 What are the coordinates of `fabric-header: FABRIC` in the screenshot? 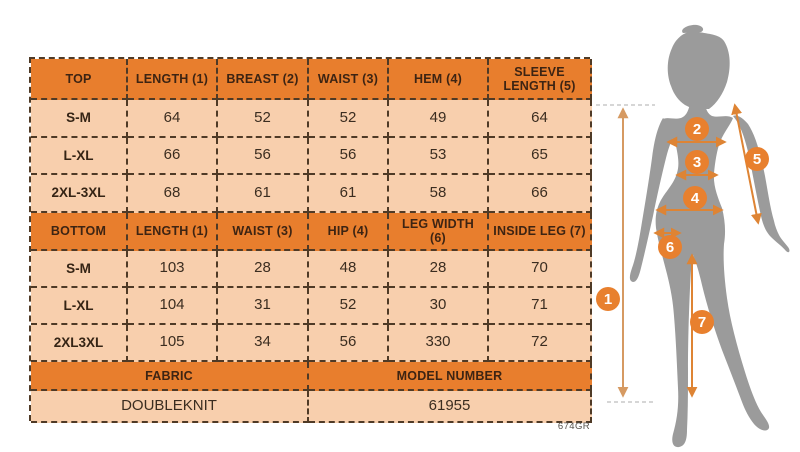 It's located at (170, 376).